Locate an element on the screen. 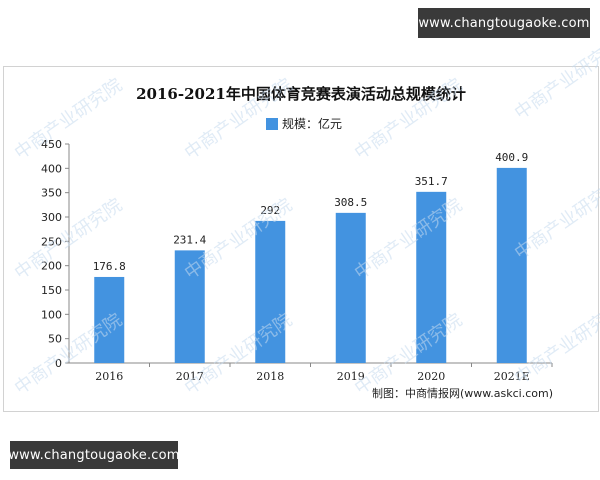  y-tick-label: 50 is located at coordinates (55, 339).